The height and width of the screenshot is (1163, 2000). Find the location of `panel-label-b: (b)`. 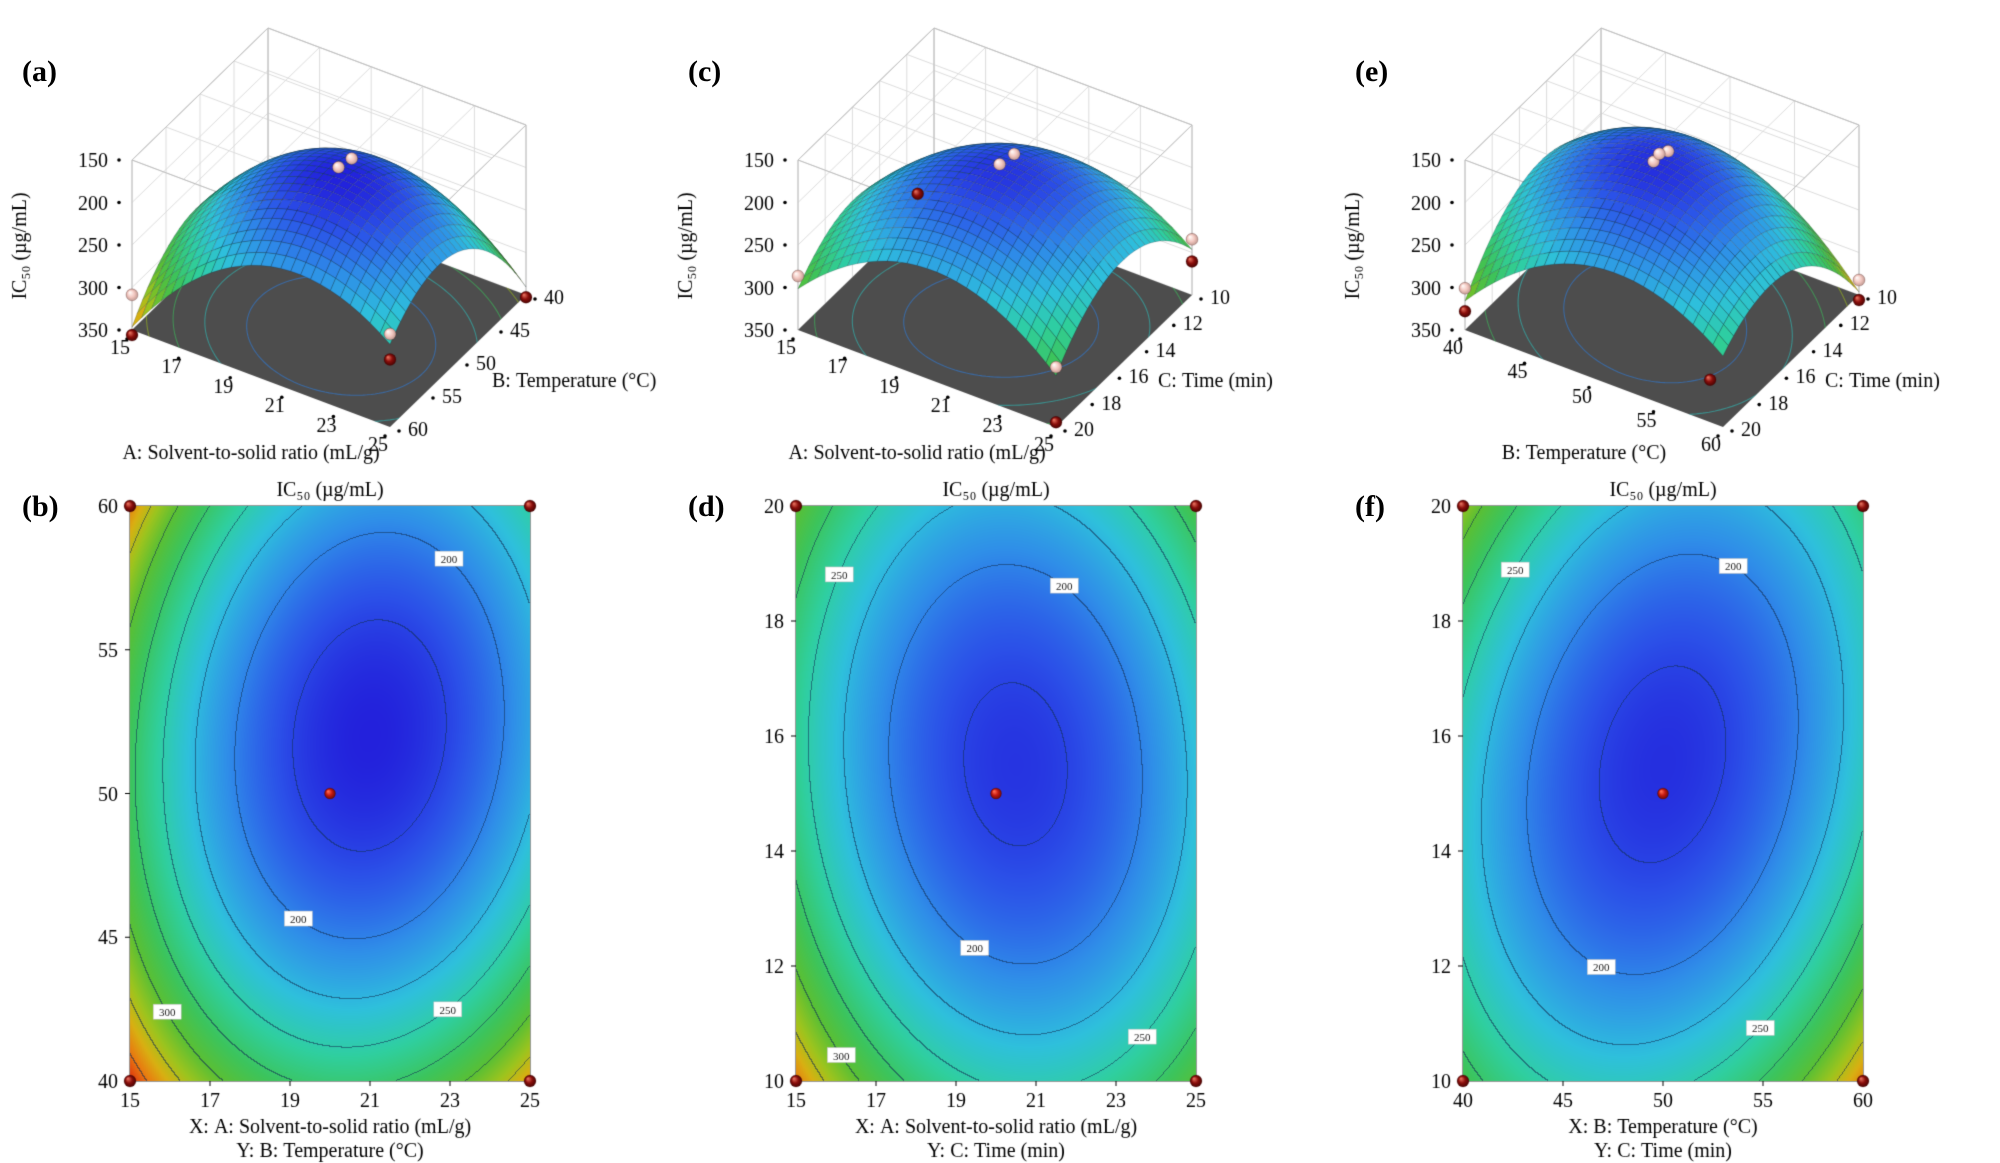

panel-label-b: (b) is located at coordinates (40, 506).